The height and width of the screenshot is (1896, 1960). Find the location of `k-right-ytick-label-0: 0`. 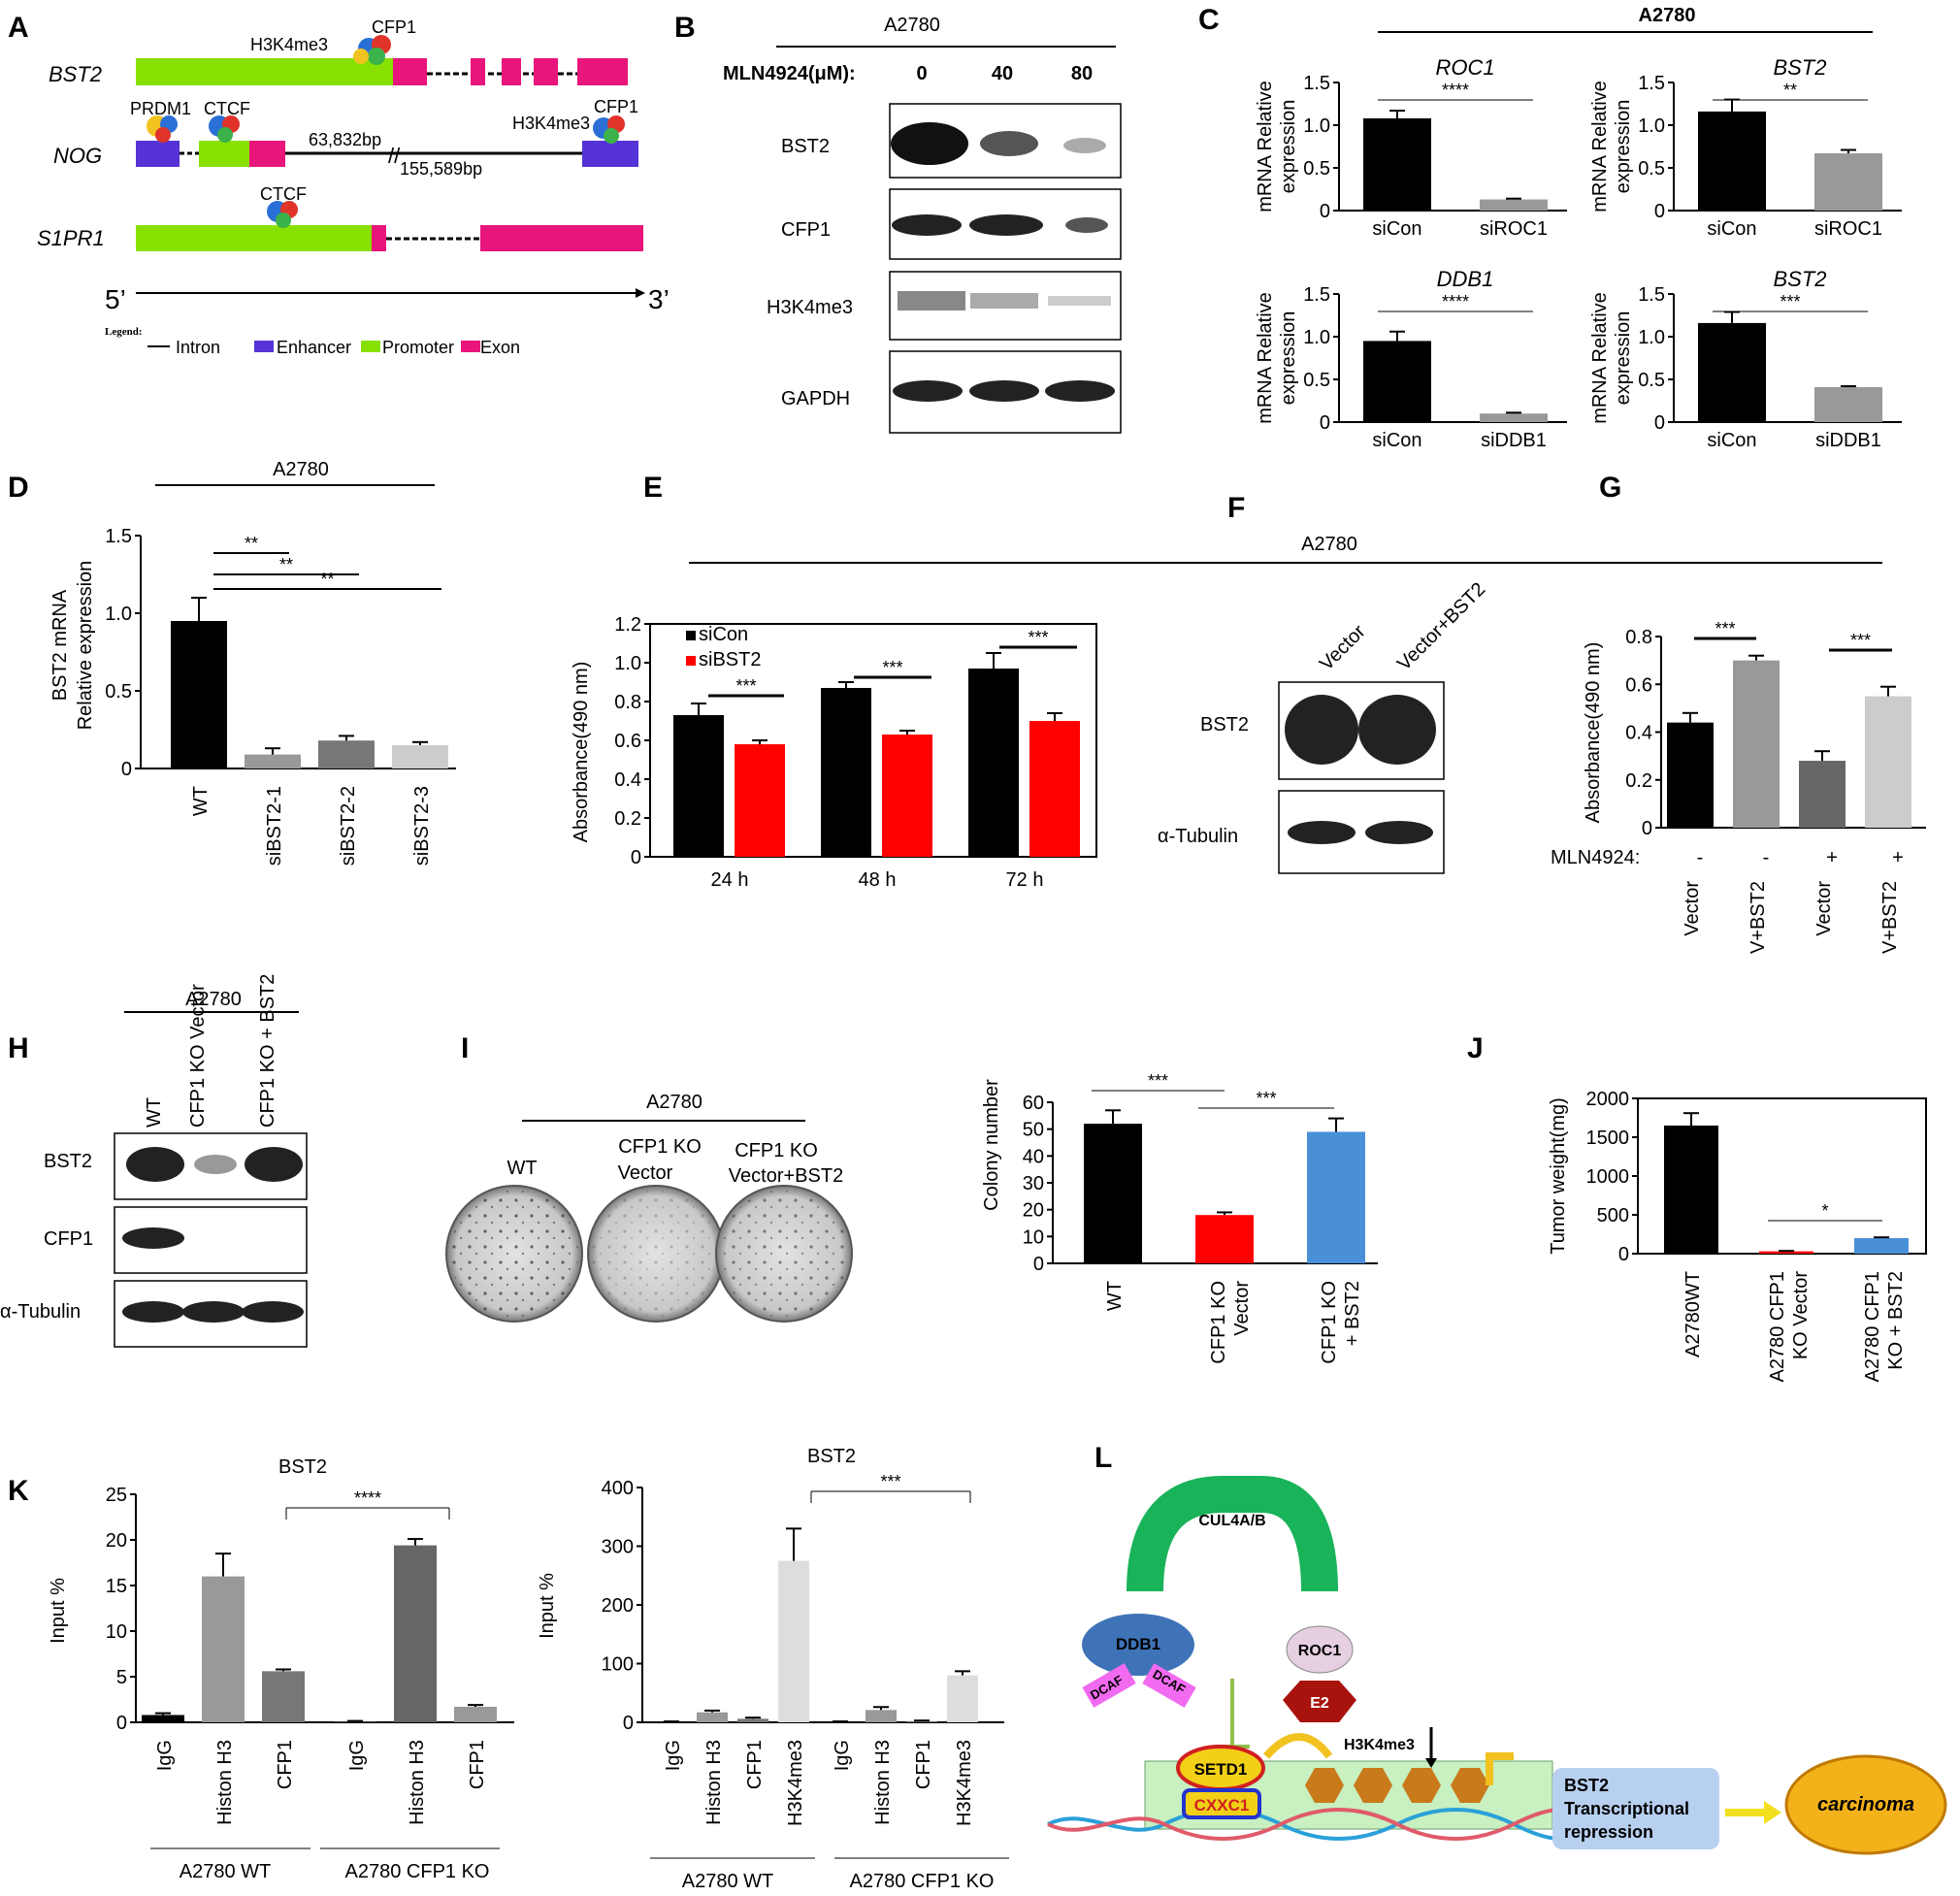

k-right-ytick-label-0: 0 is located at coordinates (628, 1723).